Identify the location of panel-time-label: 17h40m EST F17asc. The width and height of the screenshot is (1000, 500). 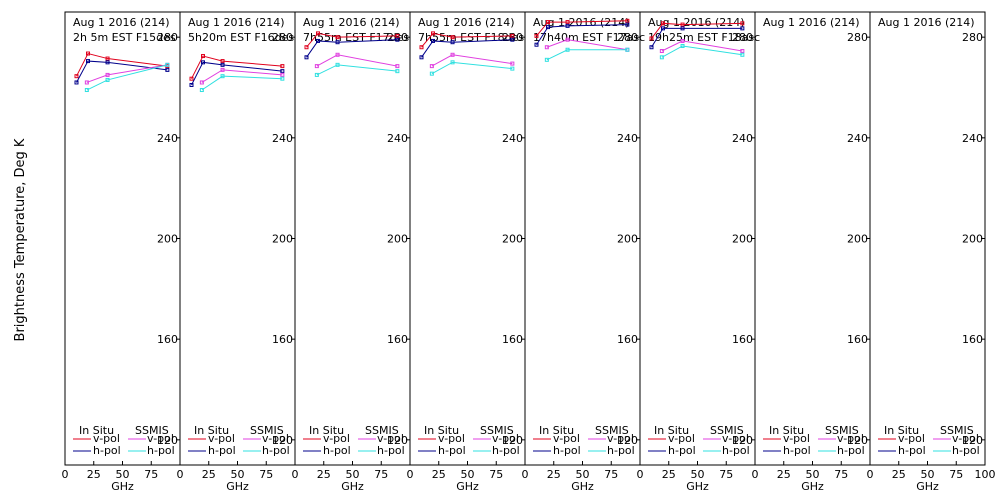
(589, 37).